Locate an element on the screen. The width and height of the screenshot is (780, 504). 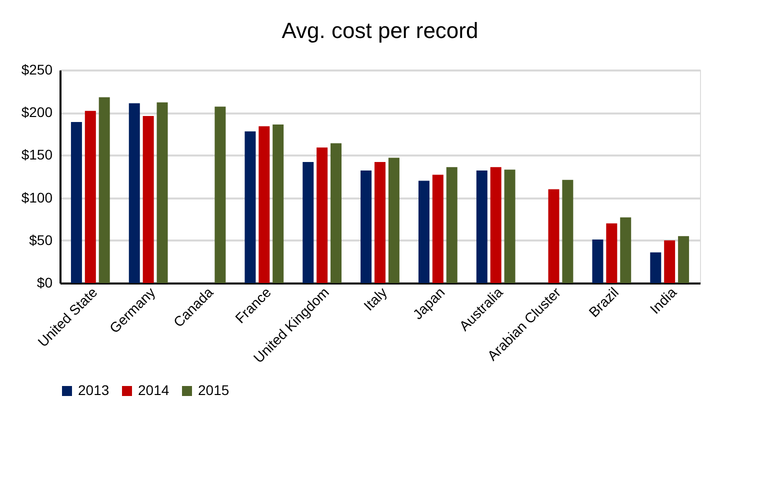
y-tick-label: $100 is located at coordinates (37, 197).